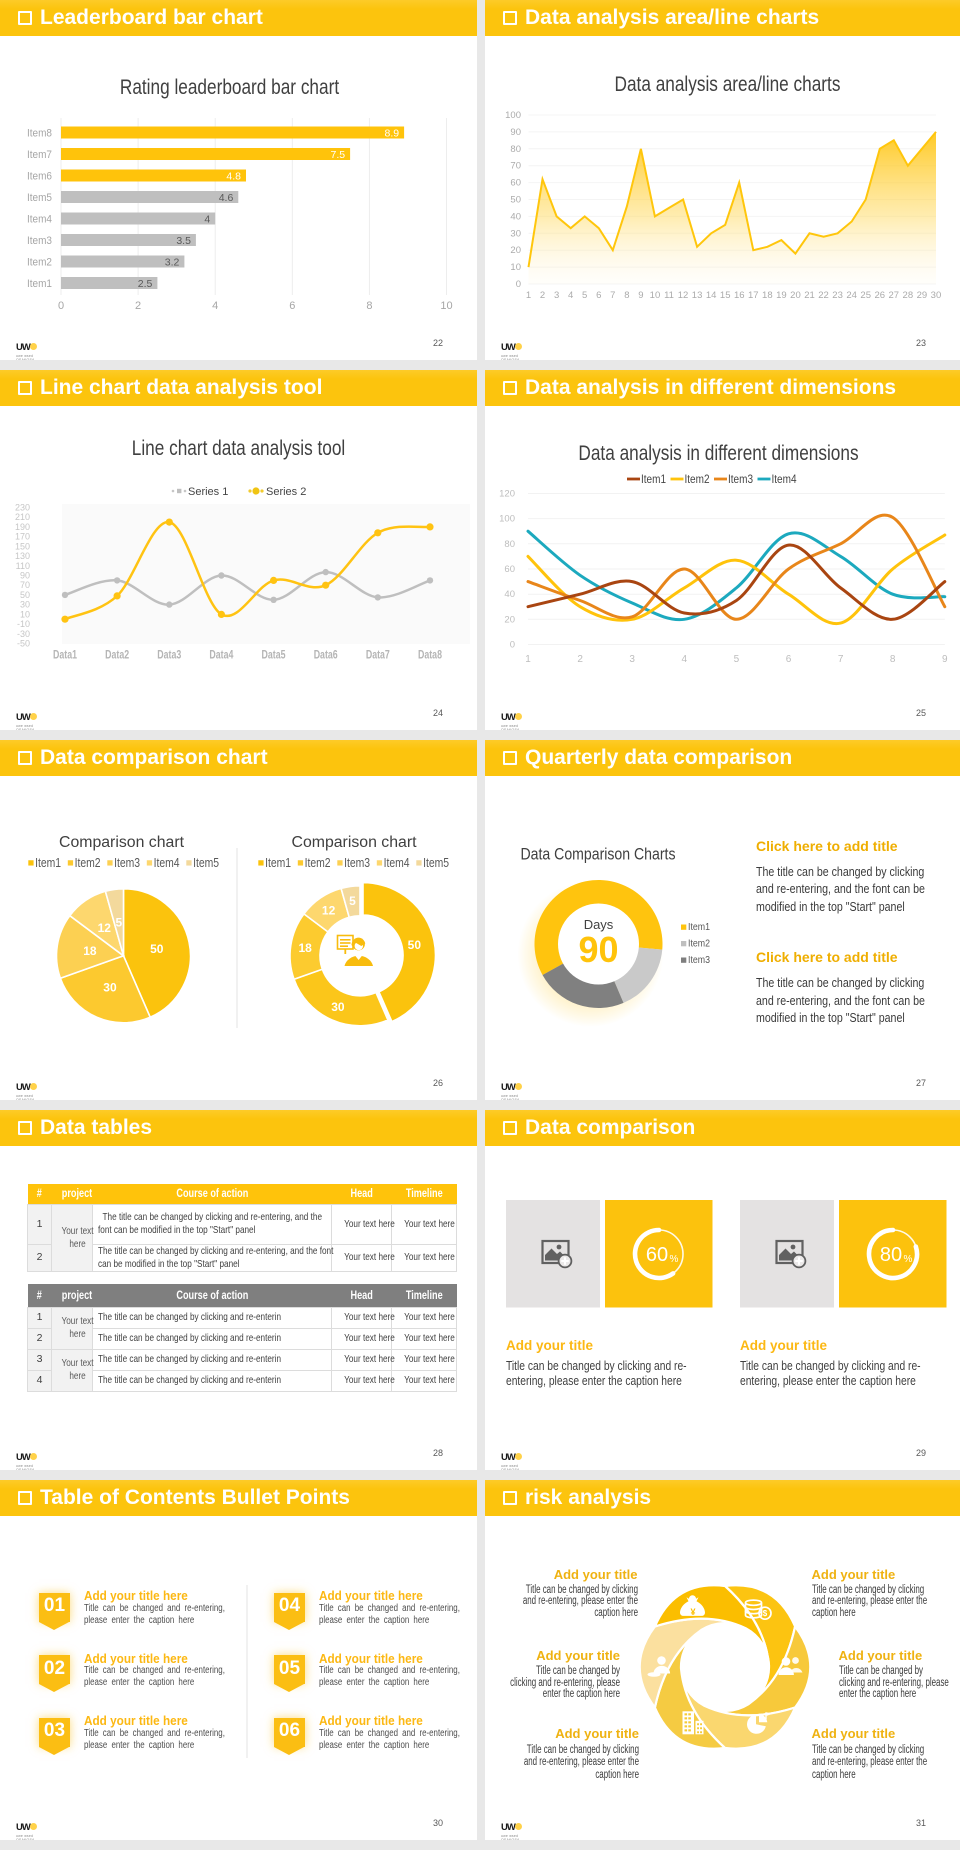 This screenshot has width=960, height=1850. I want to click on svg-text: 17, so click(753, 295).